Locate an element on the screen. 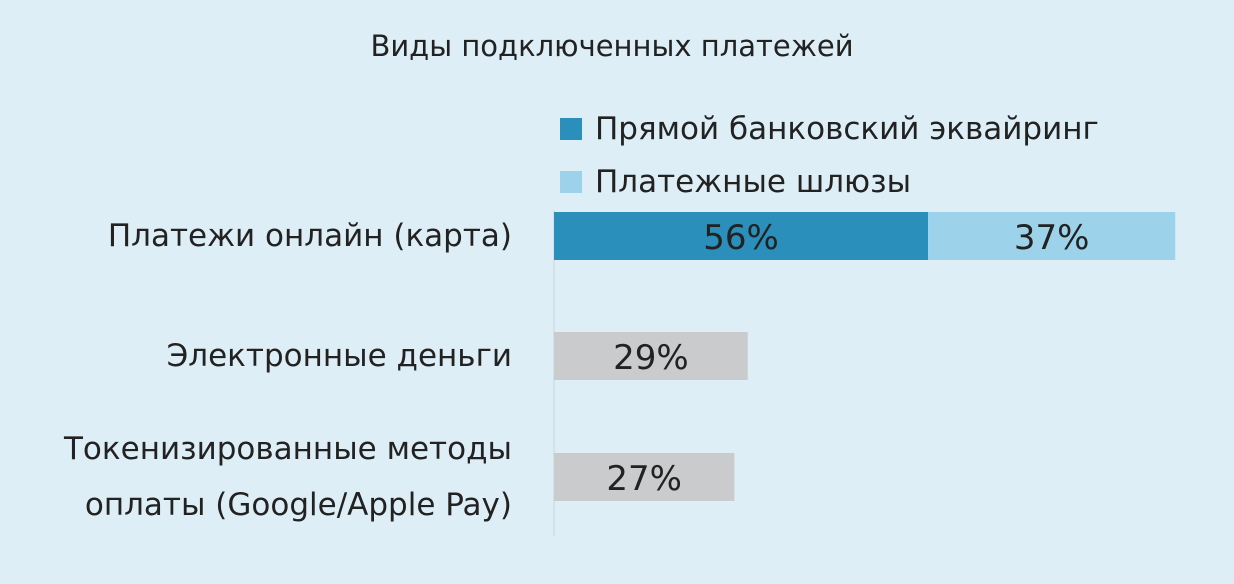  value-label: 29% is located at coordinates (651, 358).